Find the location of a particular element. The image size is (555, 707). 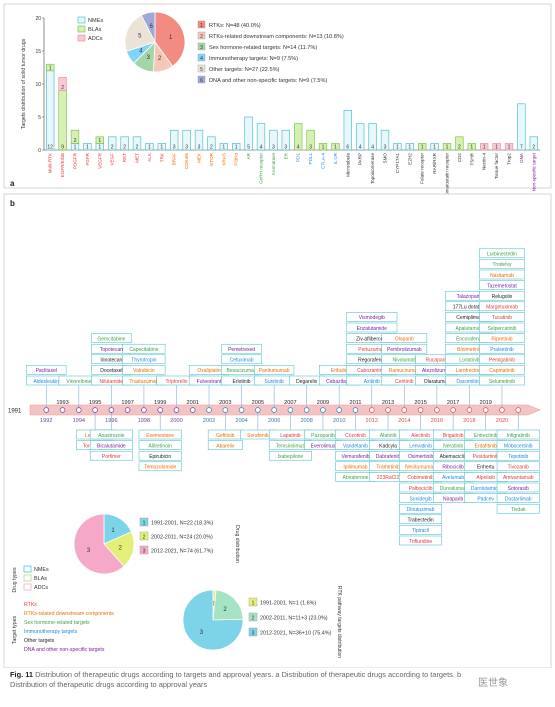

drug-name: Bicalutamide is located at coordinates (111, 446).